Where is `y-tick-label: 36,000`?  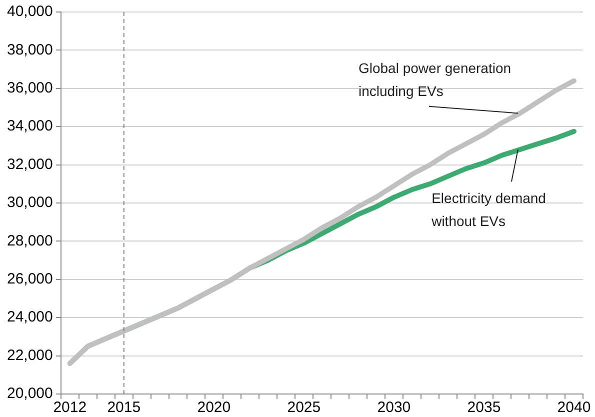
y-tick-label: 36,000 is located at coordinates (29, 88).